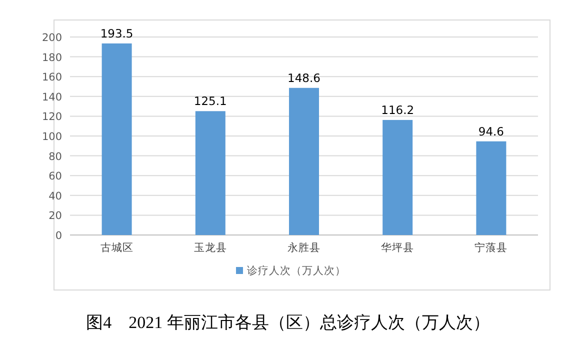  I want to click on y-tick-label: 120, so click(52, 117).